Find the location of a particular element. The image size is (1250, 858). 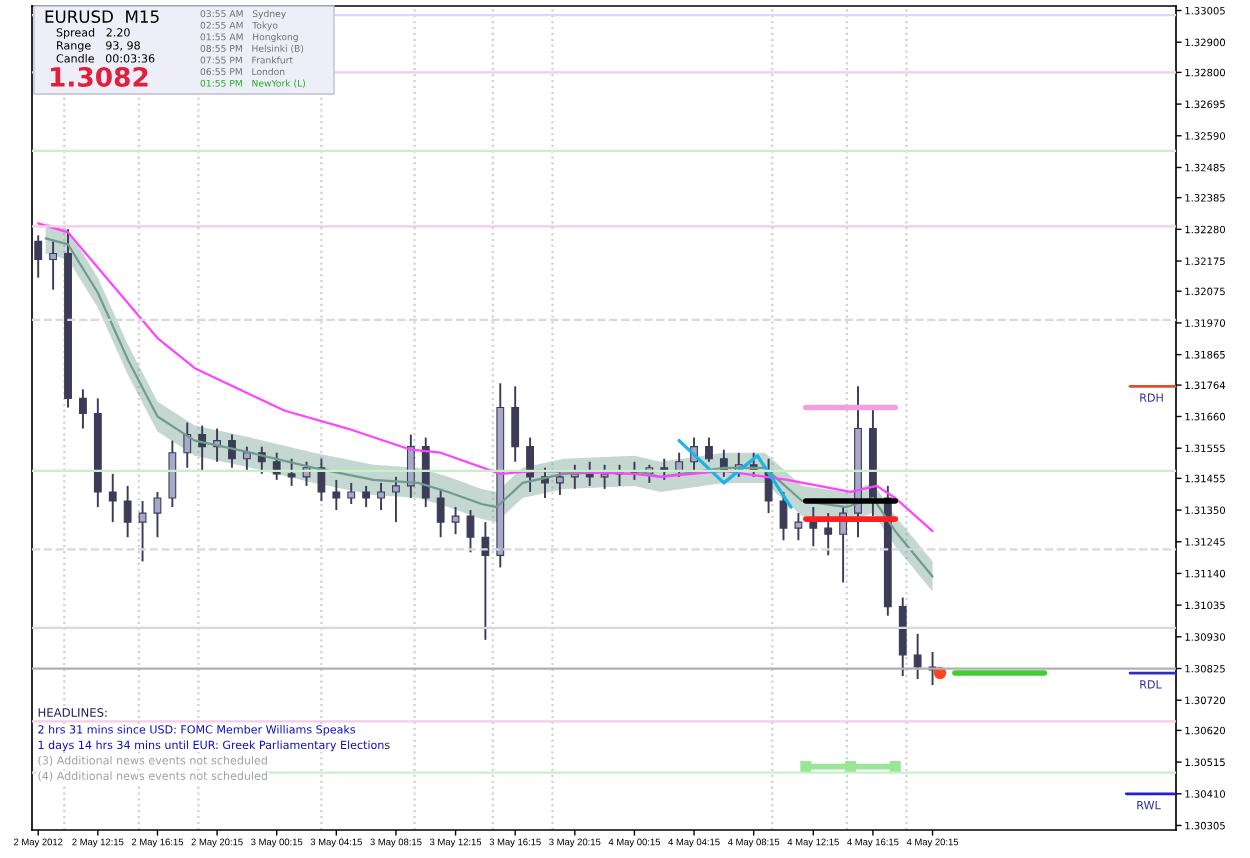

annotation: 1.3082 is located at coordinates (99, 76).